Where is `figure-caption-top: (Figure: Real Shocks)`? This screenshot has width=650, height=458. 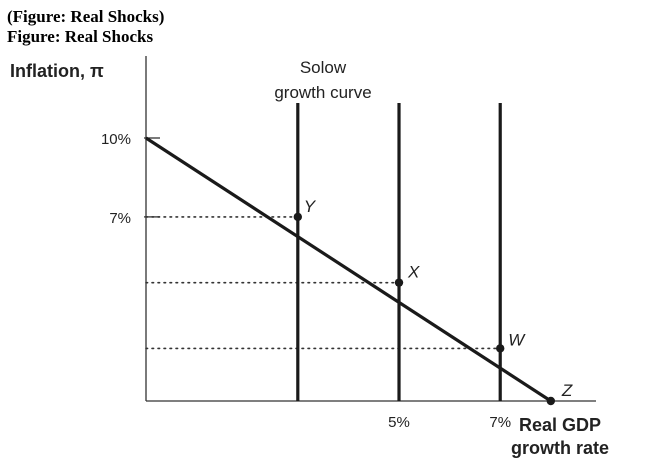
figure-caption-top: (Figure: Real Shocks) is located at coordinates (86, 16).